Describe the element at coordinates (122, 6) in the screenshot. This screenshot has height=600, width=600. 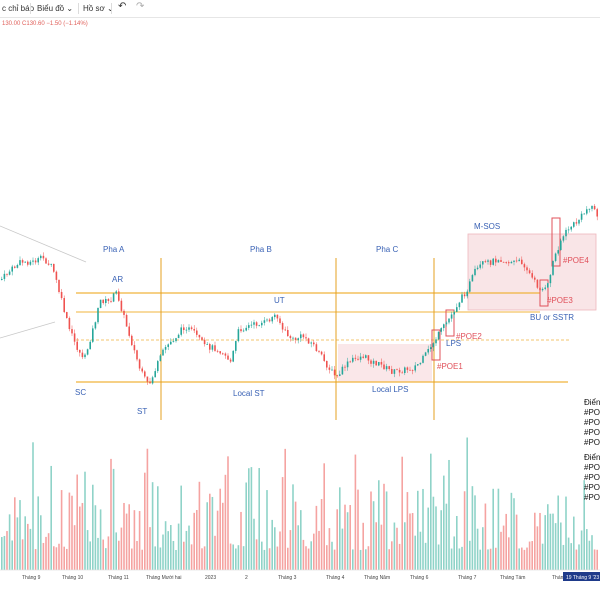
I see `undo-icon: ↶` at that location.